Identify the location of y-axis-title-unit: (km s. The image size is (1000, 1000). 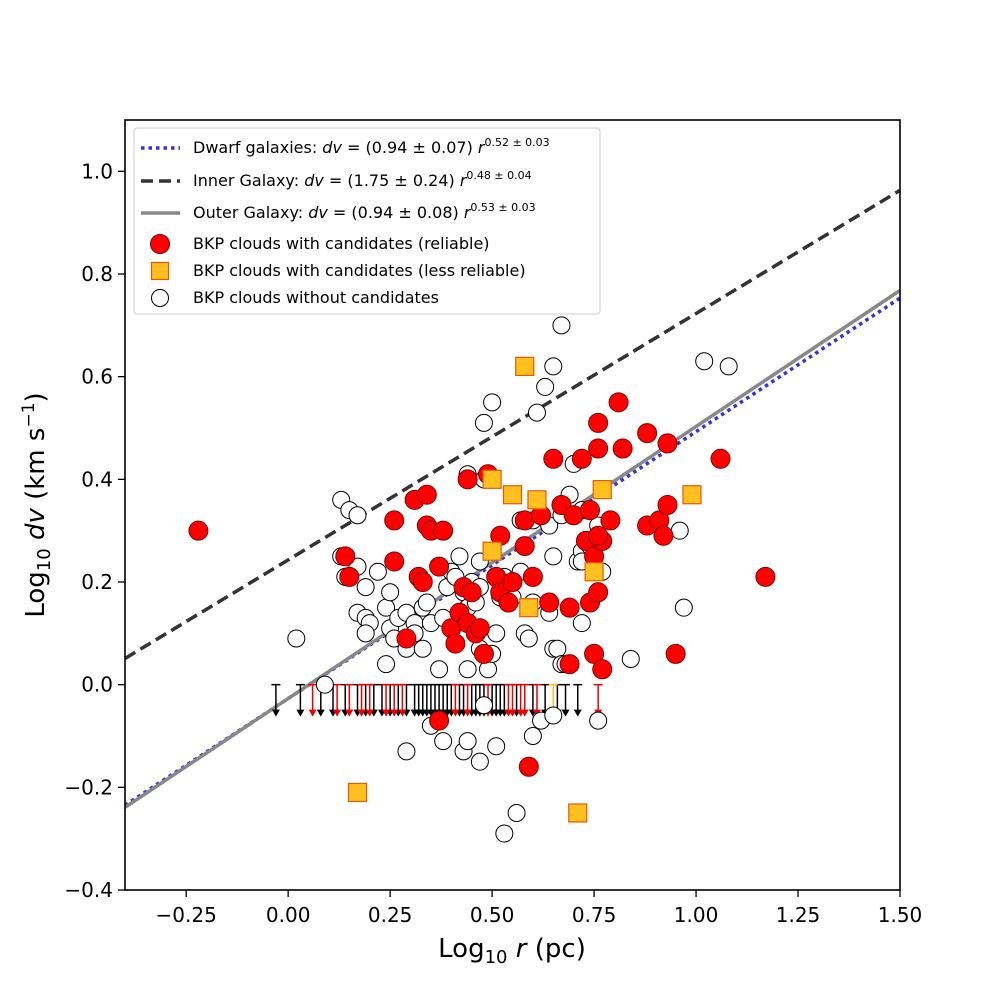
(36, 468).